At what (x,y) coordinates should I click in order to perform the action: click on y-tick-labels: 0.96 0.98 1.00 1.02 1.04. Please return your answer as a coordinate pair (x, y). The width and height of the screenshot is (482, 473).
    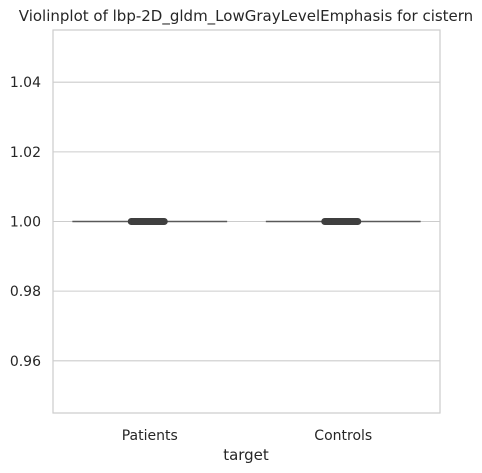
    Looking at the image, I should click on (25, 222).